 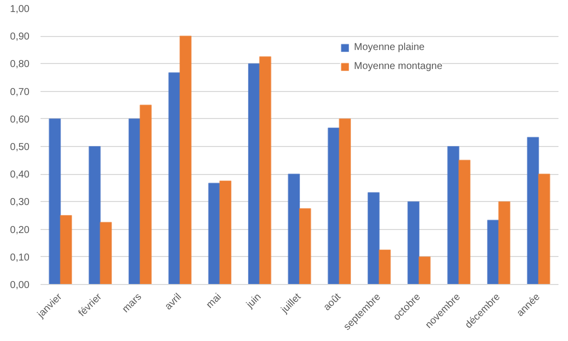 I want to click on y-tick-label: 0,70, so click(x=20, y=92).